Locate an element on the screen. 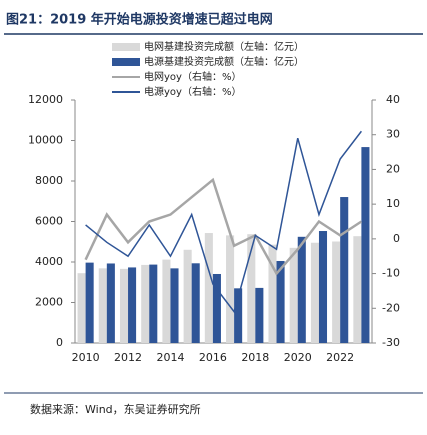 The height and width of the screenshot is (435, 427). x-tick-label: 2018 is located at coordinates (255, 357).